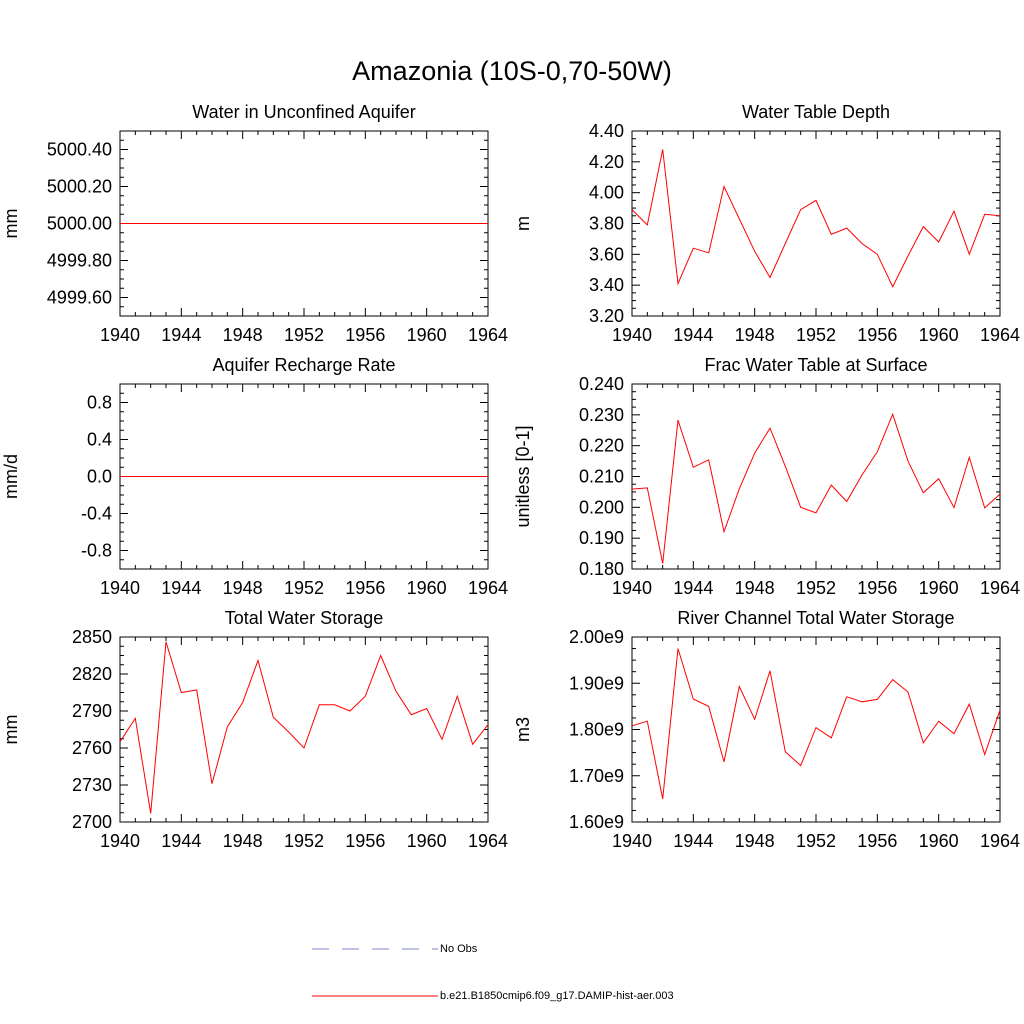 The image size is (1024, 1024). I want to click on y-tick-label: 2760, so click(92, 748).